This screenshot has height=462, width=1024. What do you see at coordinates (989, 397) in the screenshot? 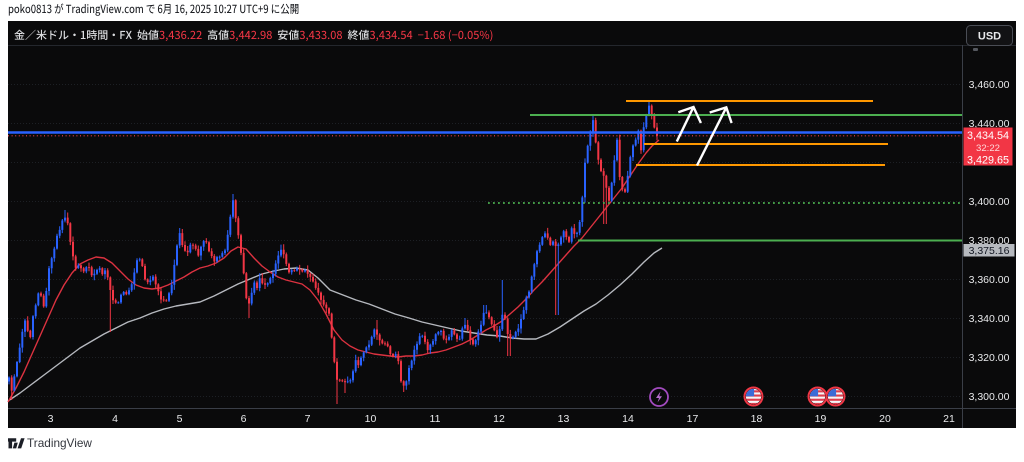
I see `svg-text: 3,300.00` at bounding box center [989, 397].